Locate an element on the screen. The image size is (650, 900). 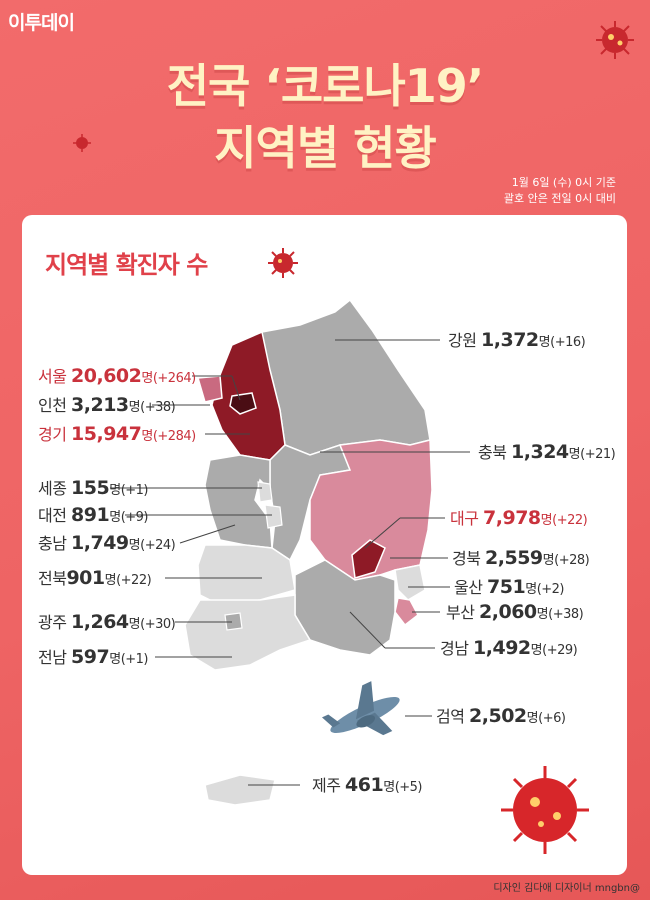
label-quarantine: 검역 2,502명(+6) is located at coordinates (501, 716).